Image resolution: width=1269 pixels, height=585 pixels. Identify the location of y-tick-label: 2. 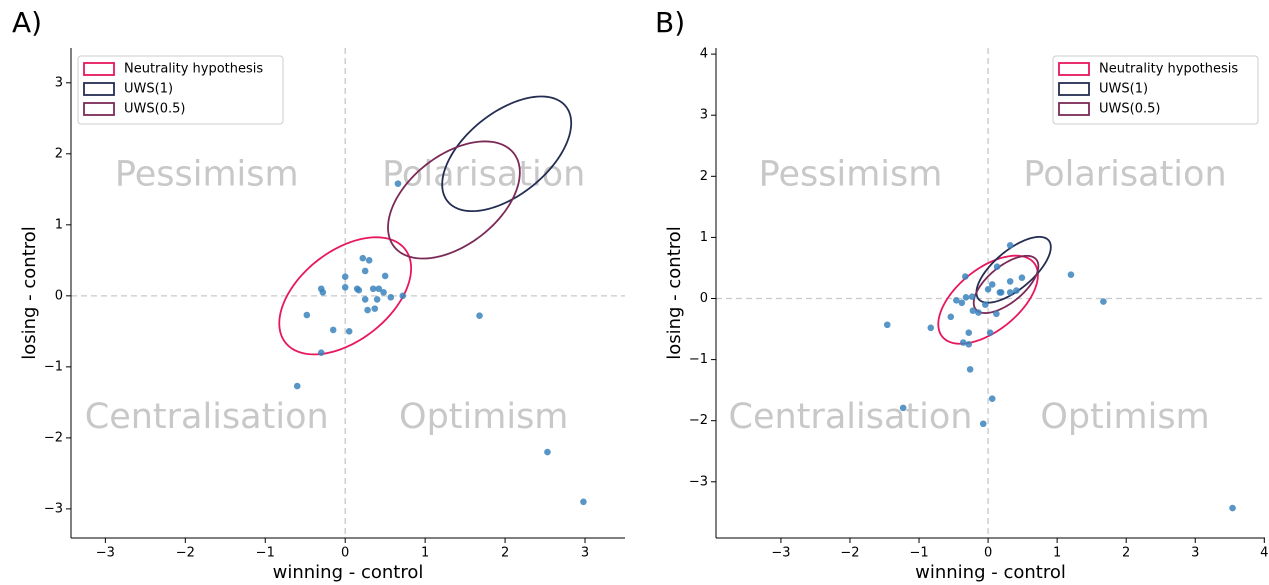
(59, 153).